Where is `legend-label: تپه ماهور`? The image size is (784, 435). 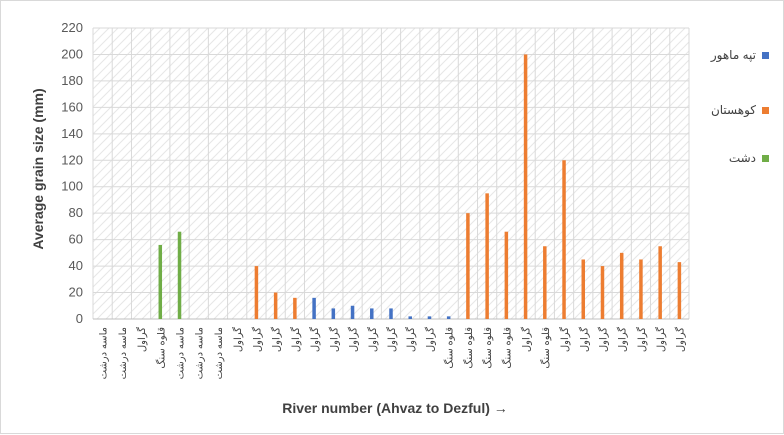 legend-label: تپه ماهور is located at coordinates (733, 55).